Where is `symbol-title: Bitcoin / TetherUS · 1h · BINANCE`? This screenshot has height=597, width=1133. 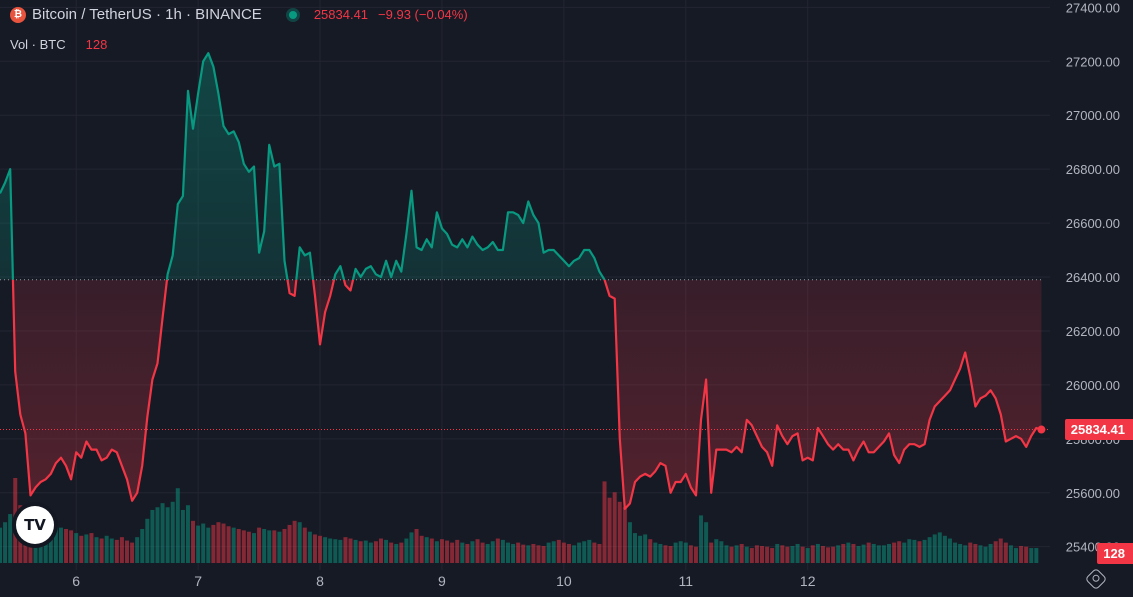
symbol-title: Bitcoin / TetherUS · 1h · BINANCE is located at coordinates (147, 14).